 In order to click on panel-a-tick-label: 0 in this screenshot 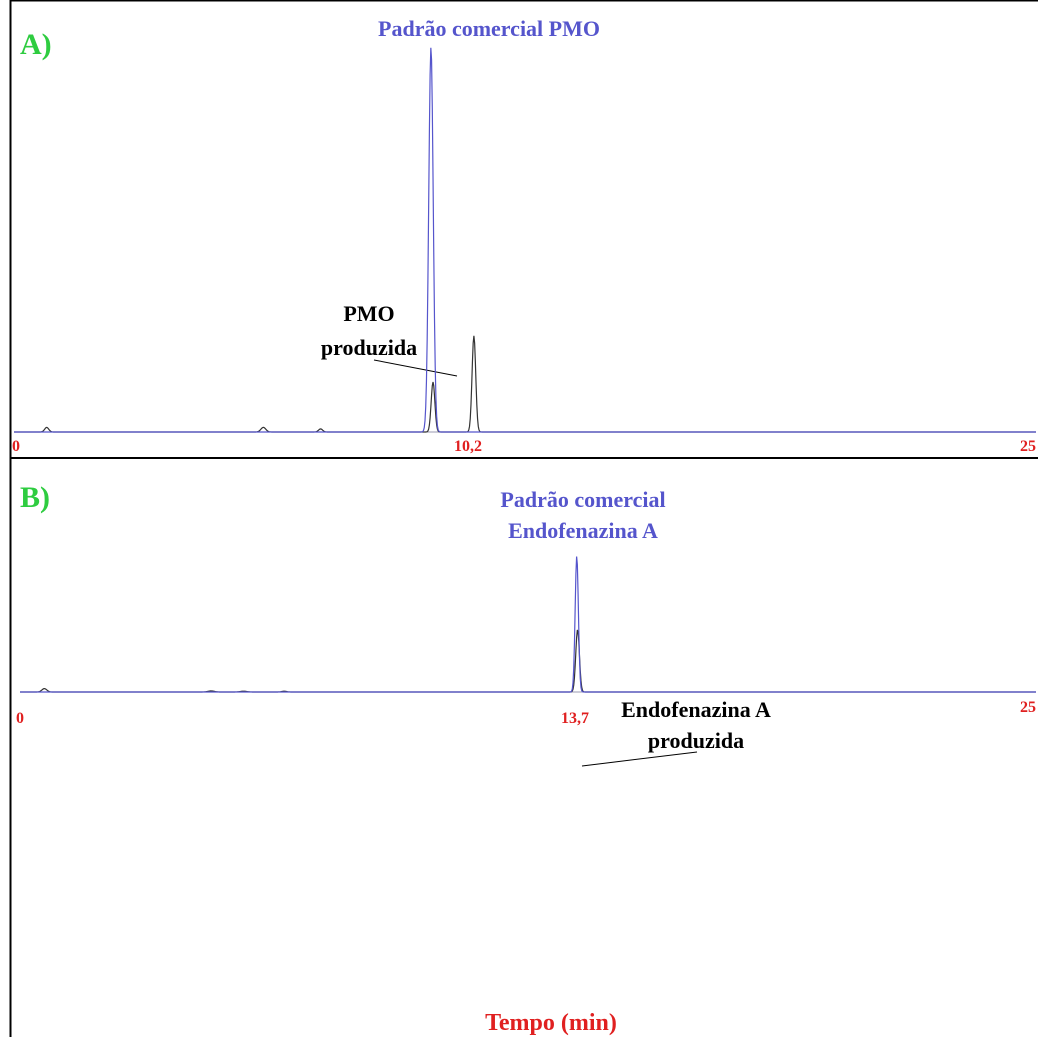, I will do `click(16, 446)`.